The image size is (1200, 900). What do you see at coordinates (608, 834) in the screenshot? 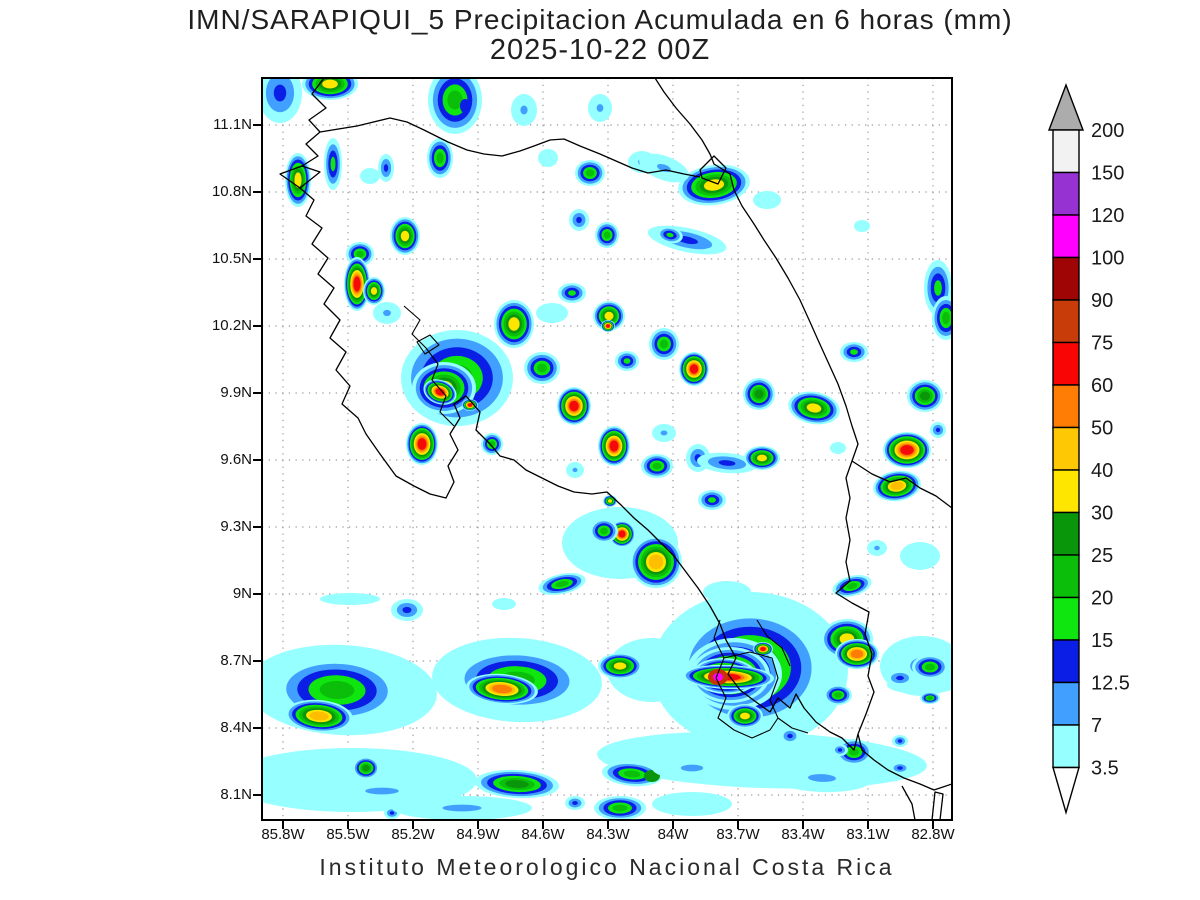
I see `lon-tick-label: 84.3W` at bounding box center [608, 834].